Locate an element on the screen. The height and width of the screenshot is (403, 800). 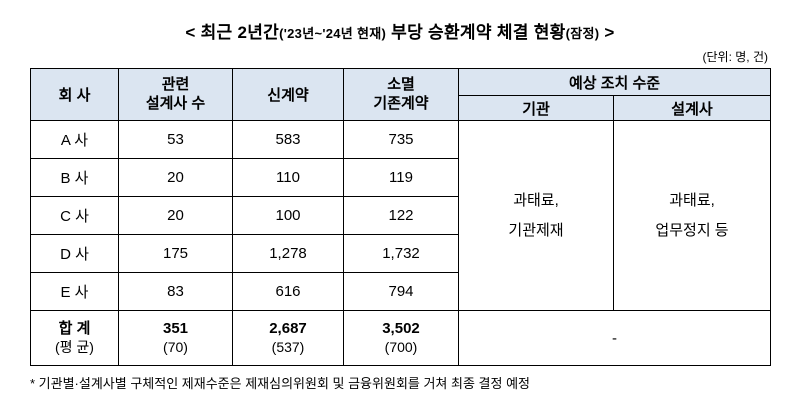
title-paren-period: ('23년~'24년 현재) is located at coordinates (333, 33).